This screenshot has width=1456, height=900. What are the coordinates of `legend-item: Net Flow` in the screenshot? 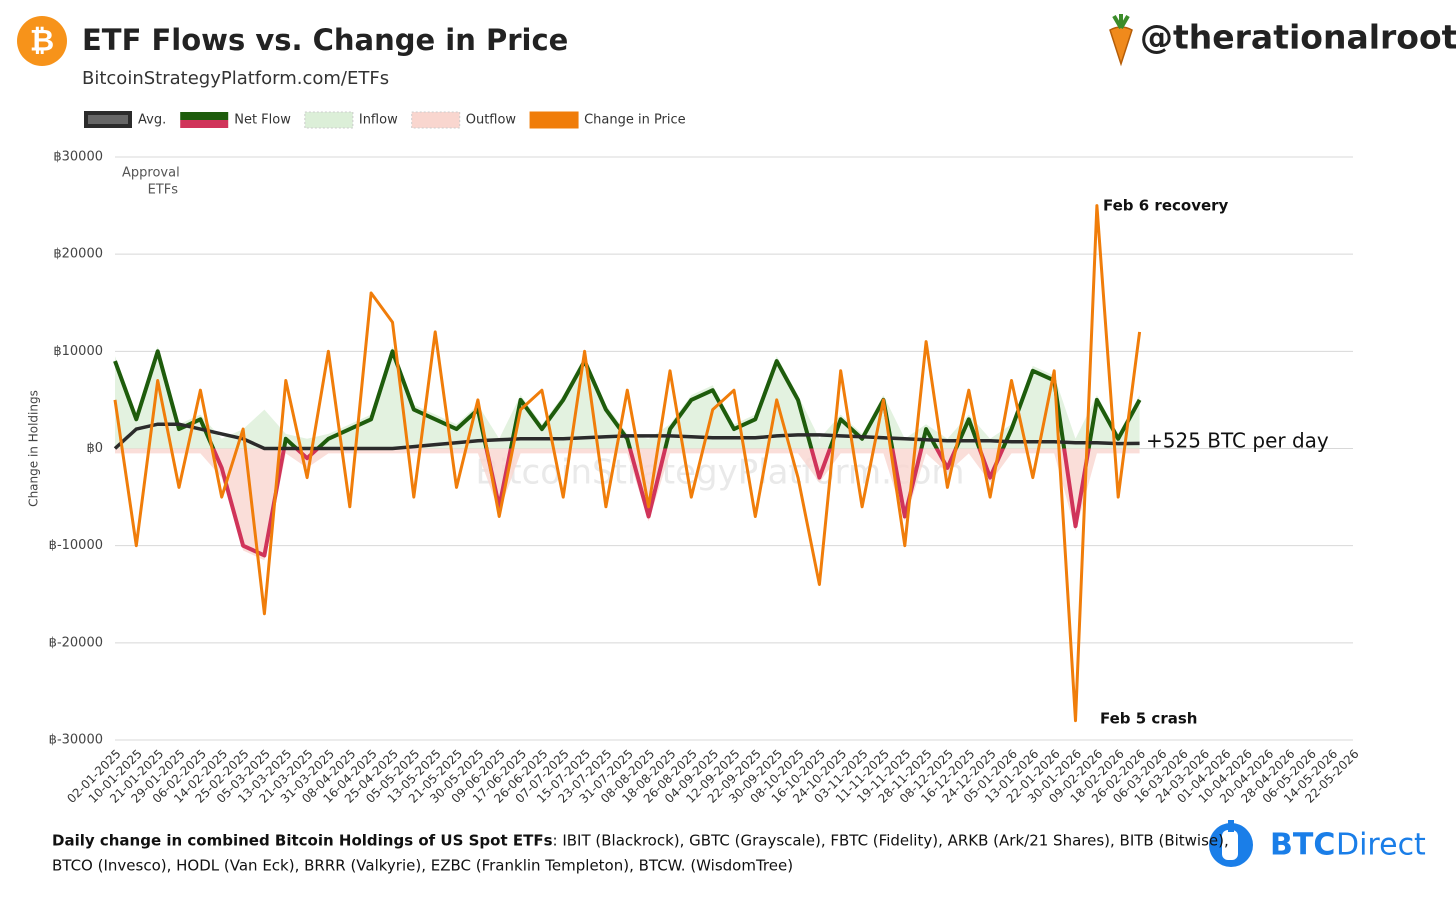 It's located at (235, 120).